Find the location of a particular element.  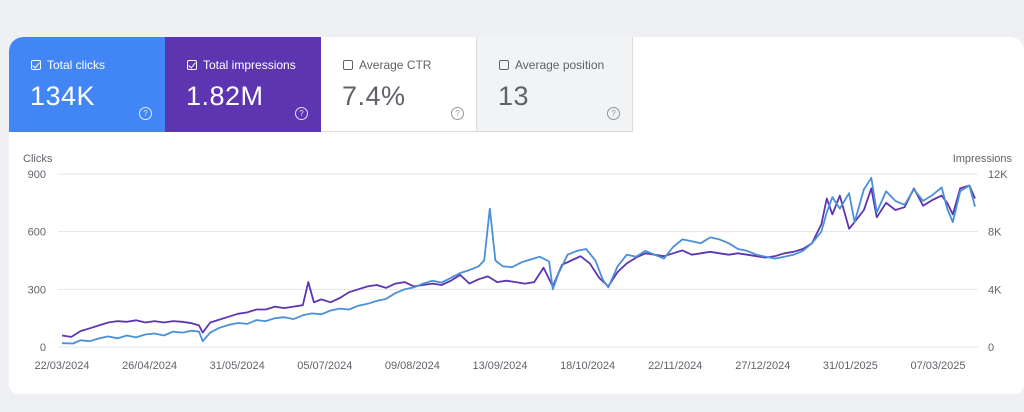

y-axis-right-label: Impressions is located at coordinates (983, 159).